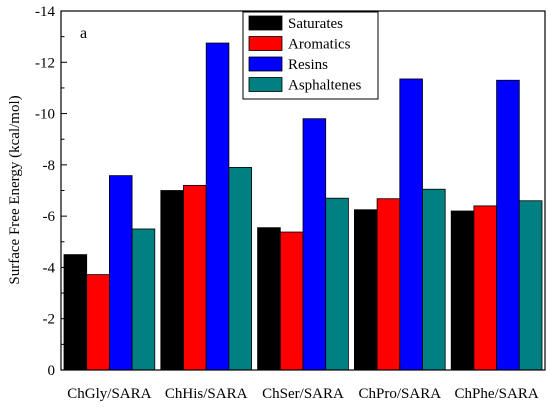 The height and width of the screenshot is (409, 550). Describe the element at coordinates (400, 394) in the screenshot. I see `x-tick-label: ChPro/SARA` at that location.